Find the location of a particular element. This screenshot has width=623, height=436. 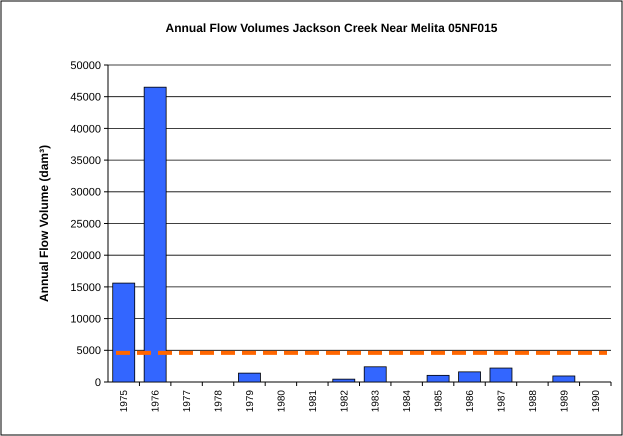

x-tick-label: 1984 is located at coordinates (408, 401).